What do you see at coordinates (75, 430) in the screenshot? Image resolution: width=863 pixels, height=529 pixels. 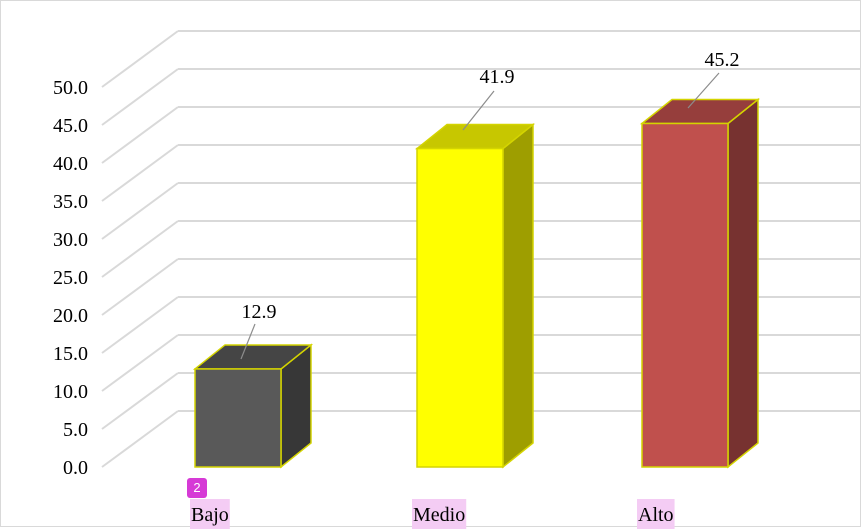 I see `y-tick-label: 5.0` at bounding box center [75, 430].